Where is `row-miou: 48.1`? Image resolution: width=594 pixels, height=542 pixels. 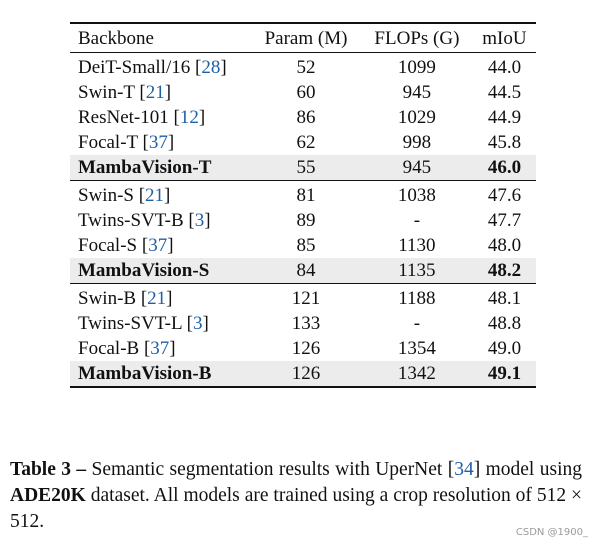
row-miou: 48.1 is located at coordinates (504, 298).